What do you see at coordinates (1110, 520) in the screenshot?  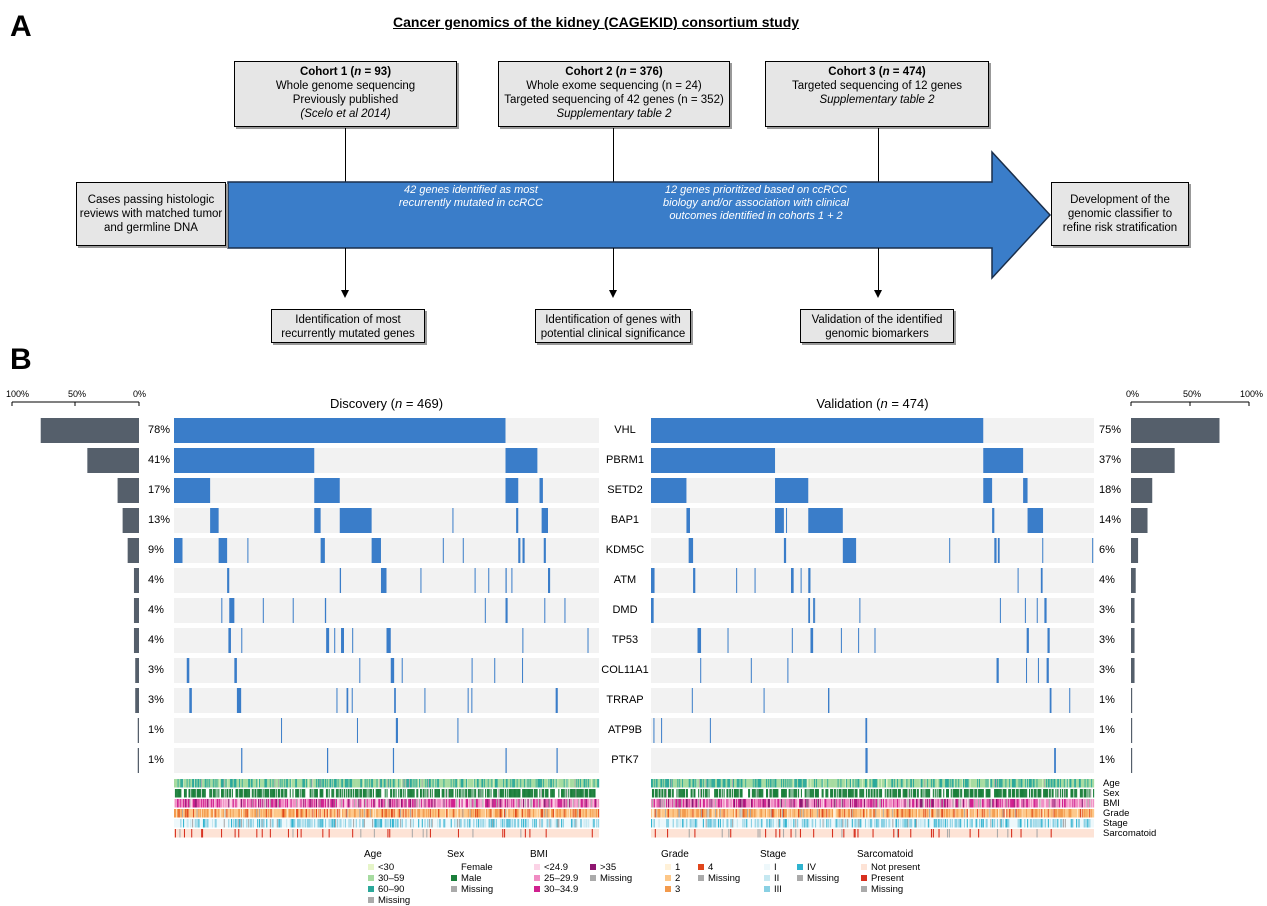 I see `validation-pct: 14%` at bounding box center [1110, 520].